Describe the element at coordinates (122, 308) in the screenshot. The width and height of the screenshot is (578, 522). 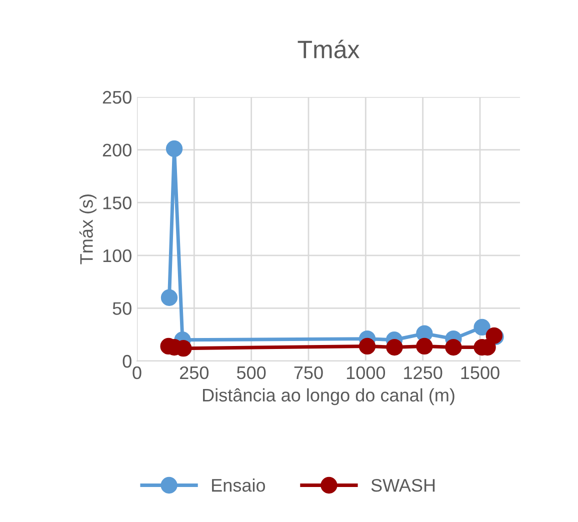
I see `y-tick-label: 50` at that location.